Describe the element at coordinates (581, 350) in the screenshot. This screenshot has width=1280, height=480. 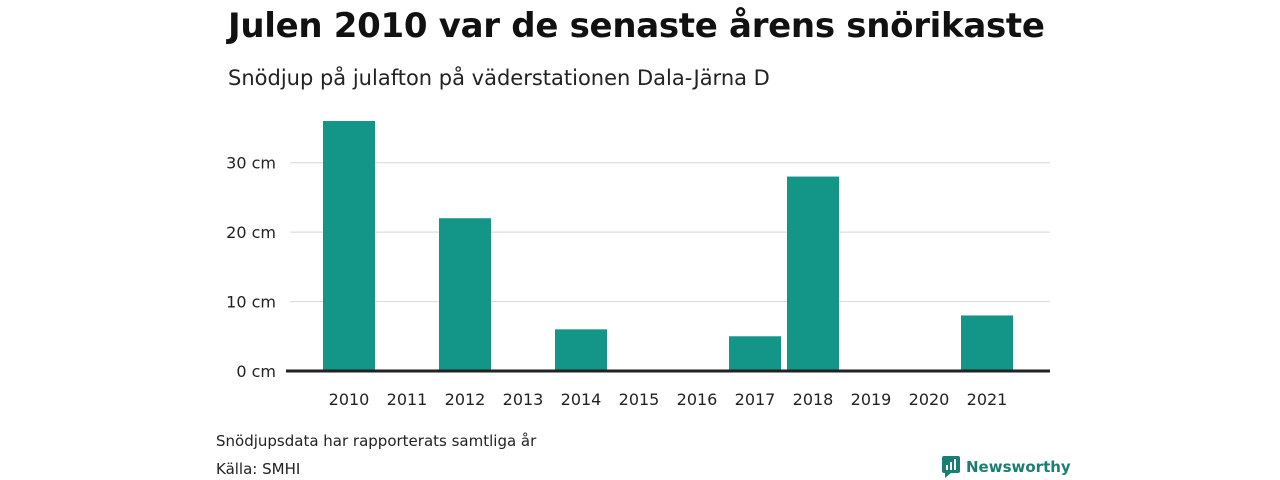
I see `bar-2014` at that location.